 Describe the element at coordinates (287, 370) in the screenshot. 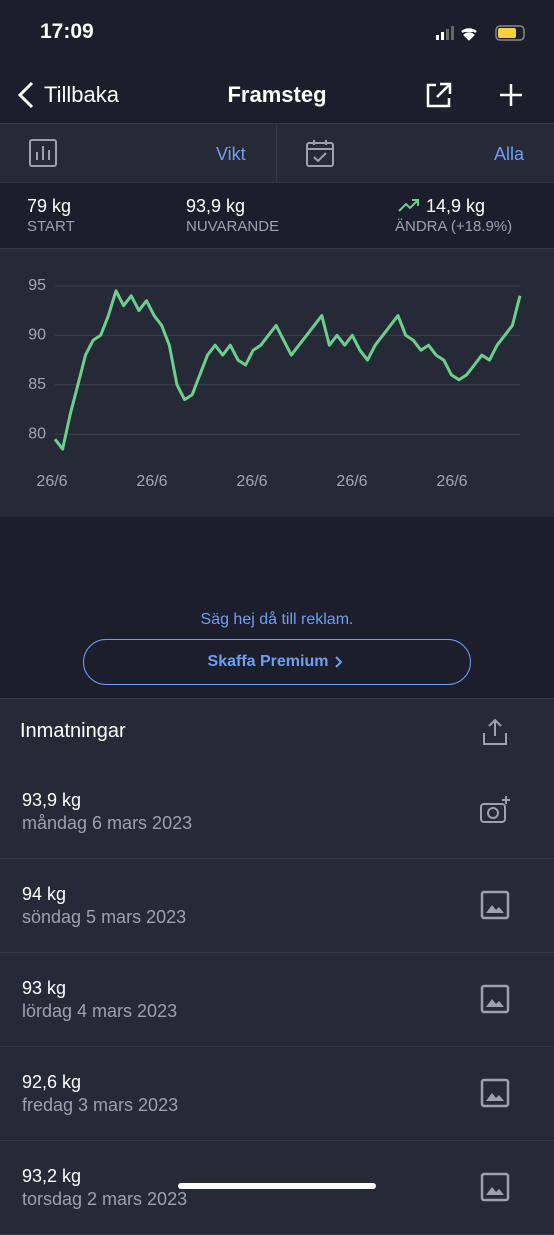

I see `weight-line` at that location.